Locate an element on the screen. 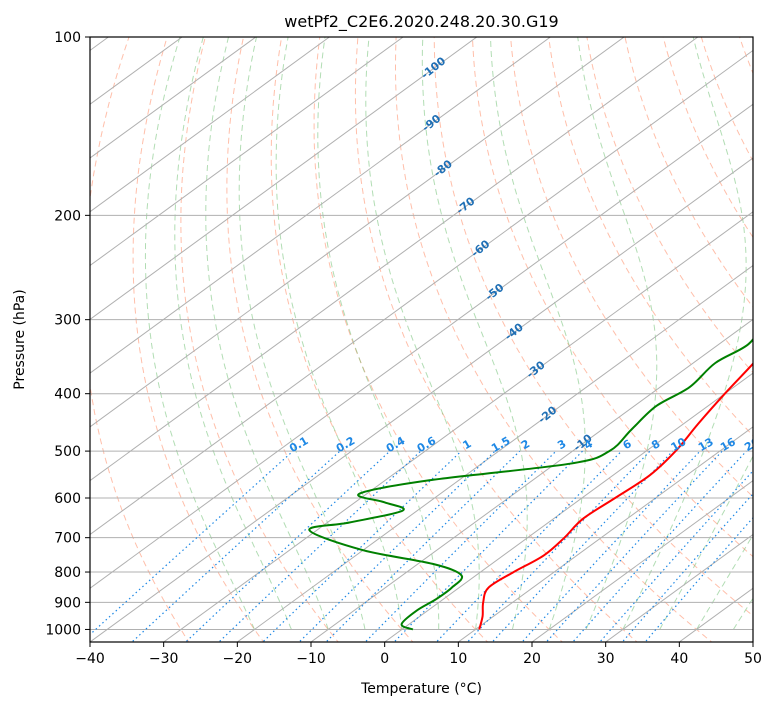  x-tick-label: 50 is located at coordinates (753, 659).